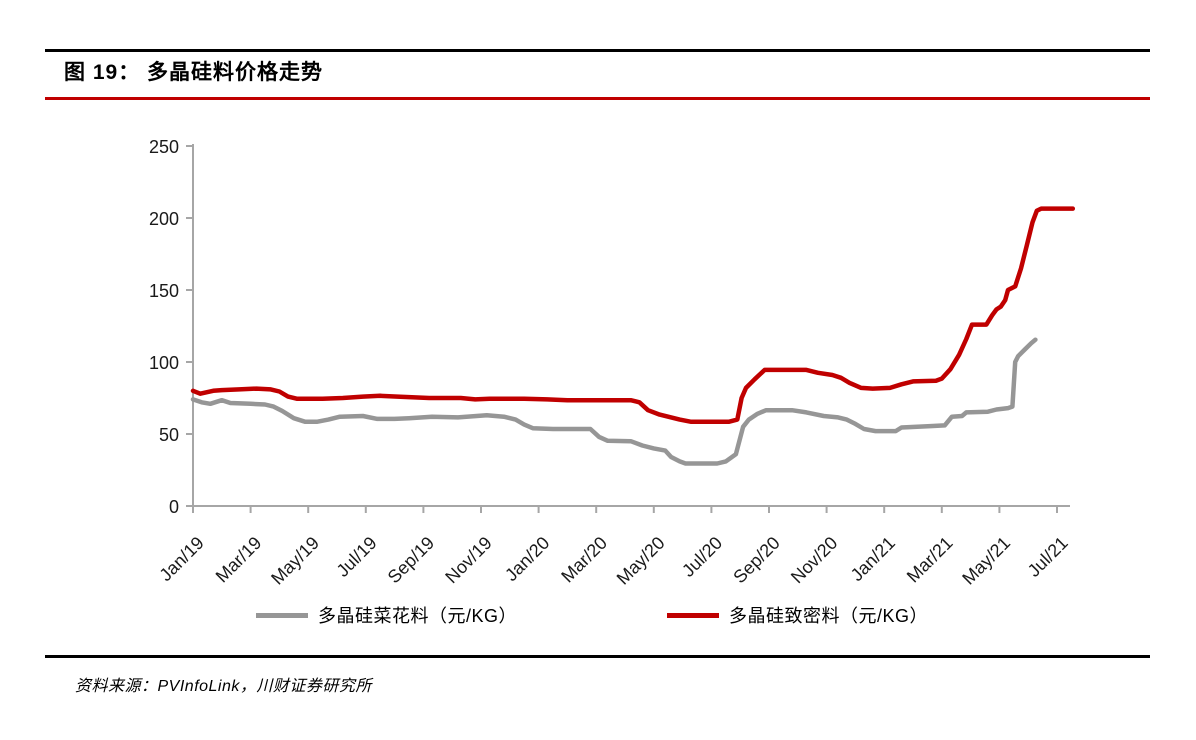 The image size is (1196, 740). What do you see at coordinates (1048, 557) in the screenshot?
I see `x-tick-label: Jul/21` at bounding box center [1048, 557].